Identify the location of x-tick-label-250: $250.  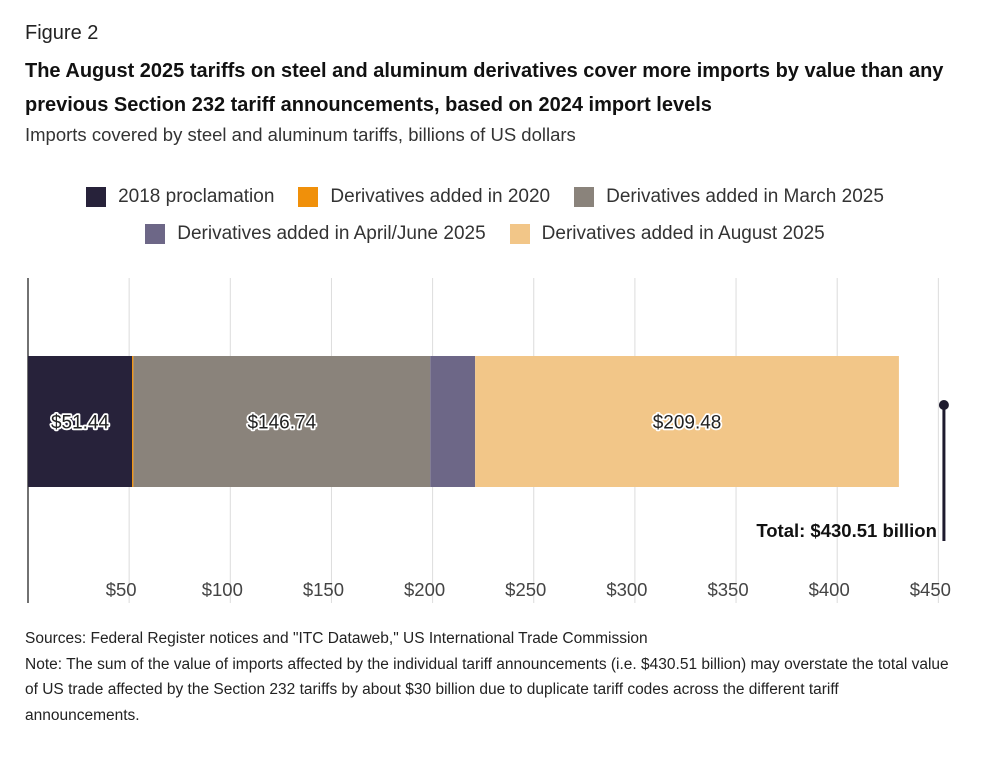
(525, 589).